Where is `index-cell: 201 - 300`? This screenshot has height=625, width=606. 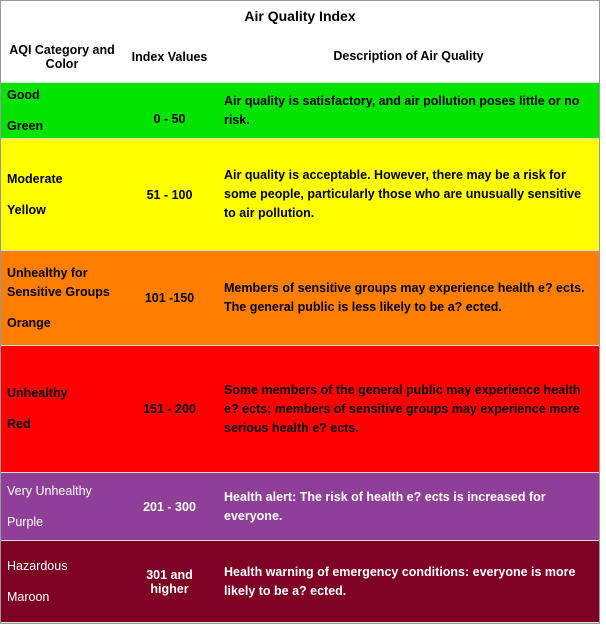
index-cell: 201 - 300 is located at coordinates (169, 506).